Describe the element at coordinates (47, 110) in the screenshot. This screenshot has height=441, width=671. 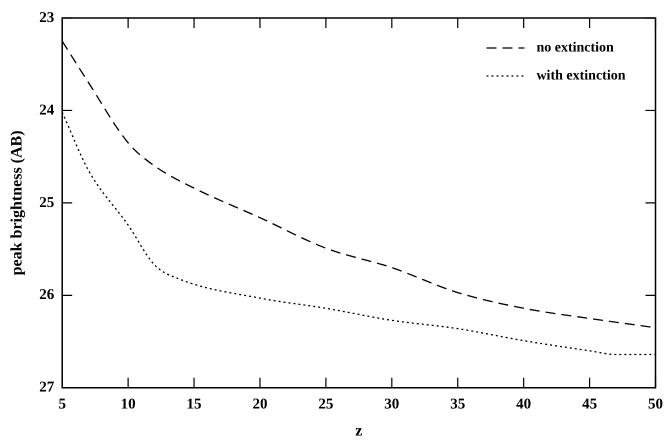
I see `y-tick-label: 24` at that location.